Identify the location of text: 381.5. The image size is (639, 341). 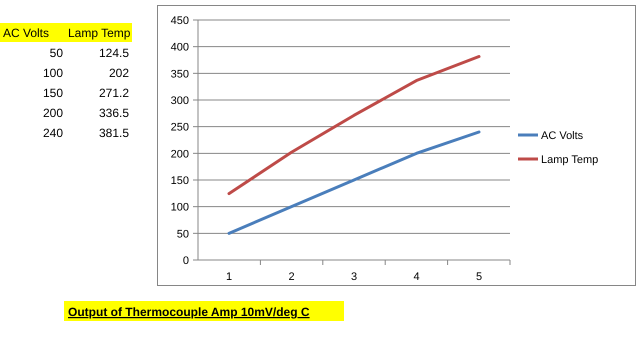
(114, 133).